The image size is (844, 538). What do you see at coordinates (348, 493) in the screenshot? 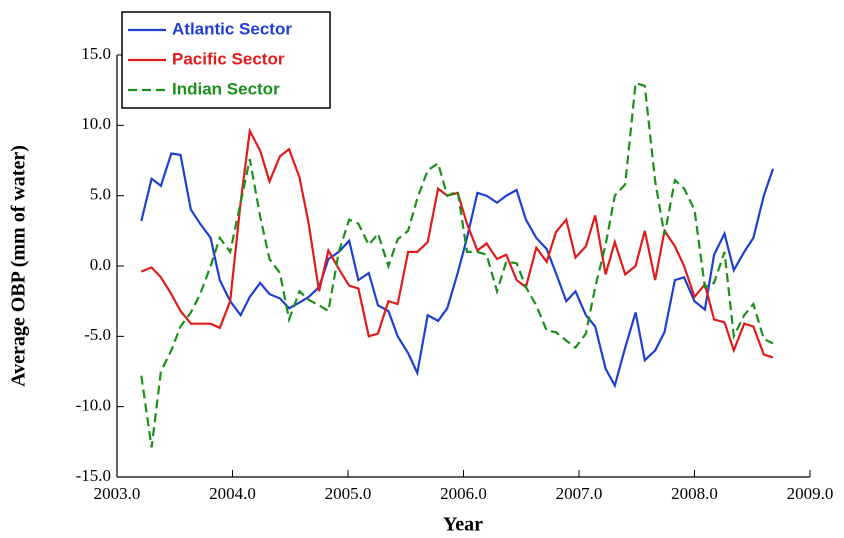
I see `x-tick-label: 2005.0` at bounding box center [348, 493].